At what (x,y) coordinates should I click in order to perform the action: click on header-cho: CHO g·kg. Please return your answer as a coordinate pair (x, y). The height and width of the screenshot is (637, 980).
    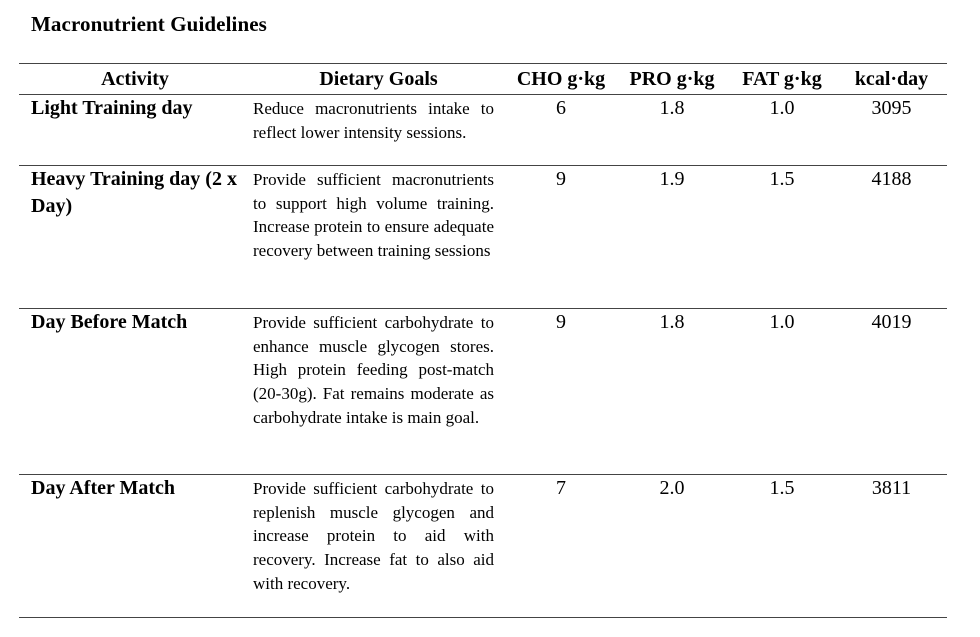
    Looking at the image, I should click on (561, 78).